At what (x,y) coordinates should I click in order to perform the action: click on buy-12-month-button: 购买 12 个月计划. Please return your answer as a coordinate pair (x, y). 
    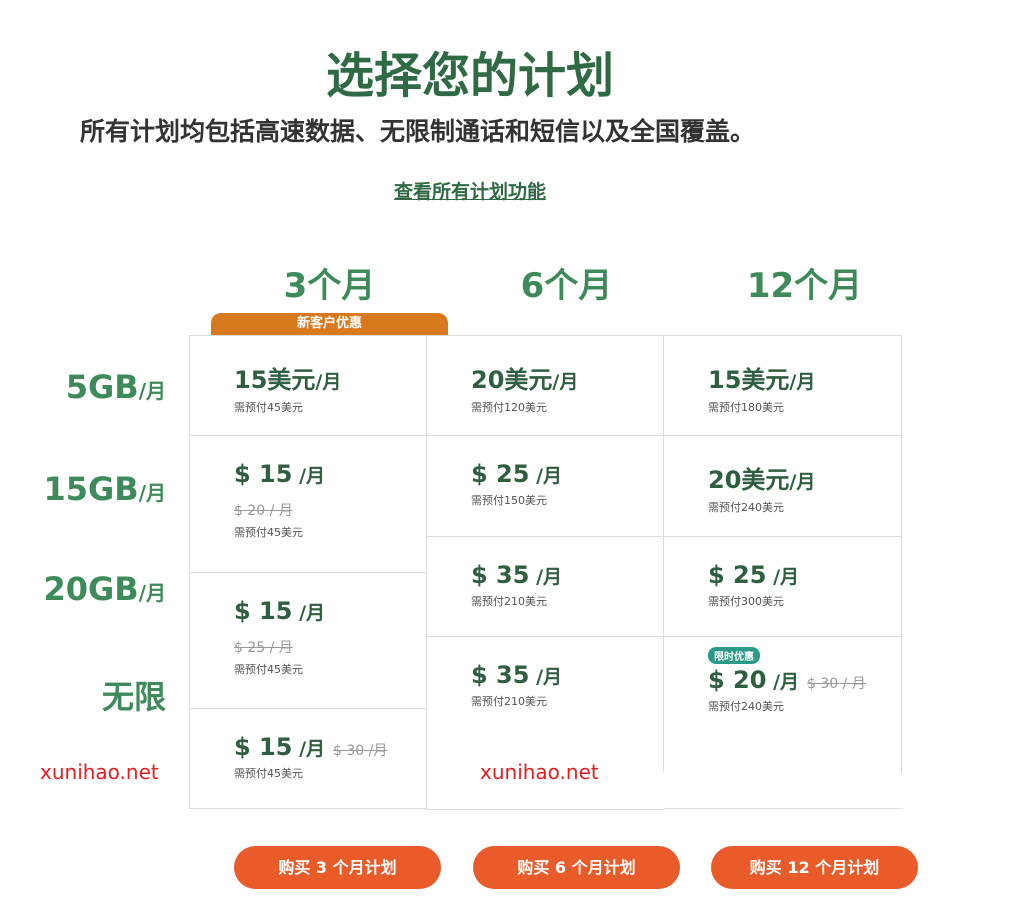
    Looking at the image, I should click on (814, 867).